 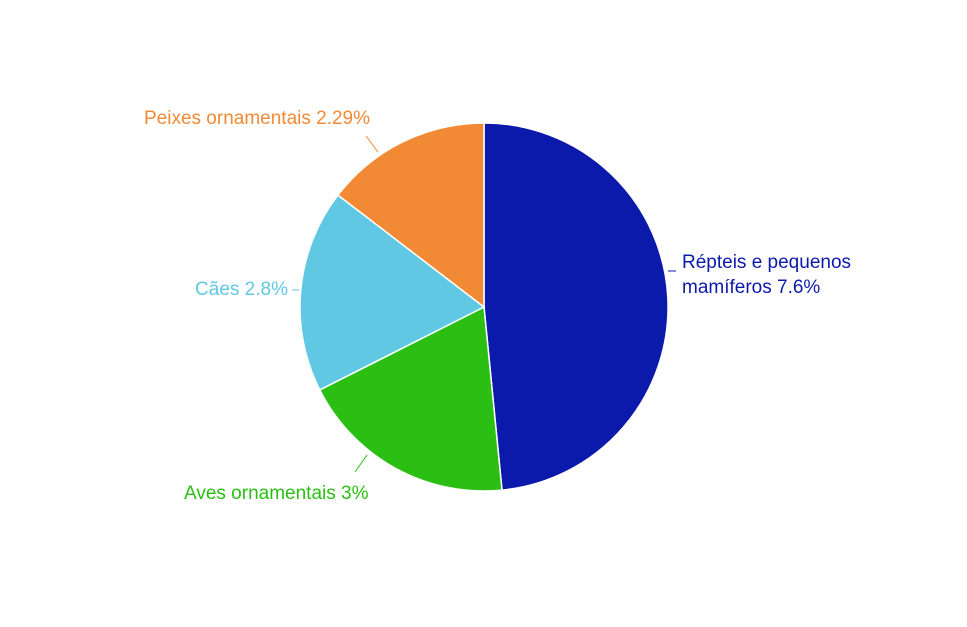 I want to click on slice-label-1: Aves ornamentais 3%, so click(x=276, y=493).